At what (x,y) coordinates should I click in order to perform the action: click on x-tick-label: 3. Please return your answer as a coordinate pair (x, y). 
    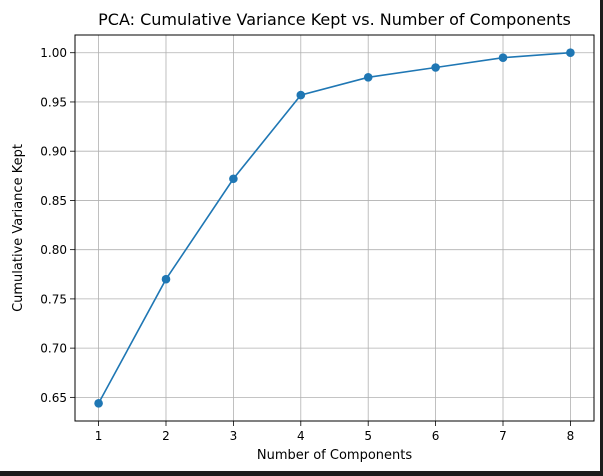
    Looking at the image, I should click on (234, 436).